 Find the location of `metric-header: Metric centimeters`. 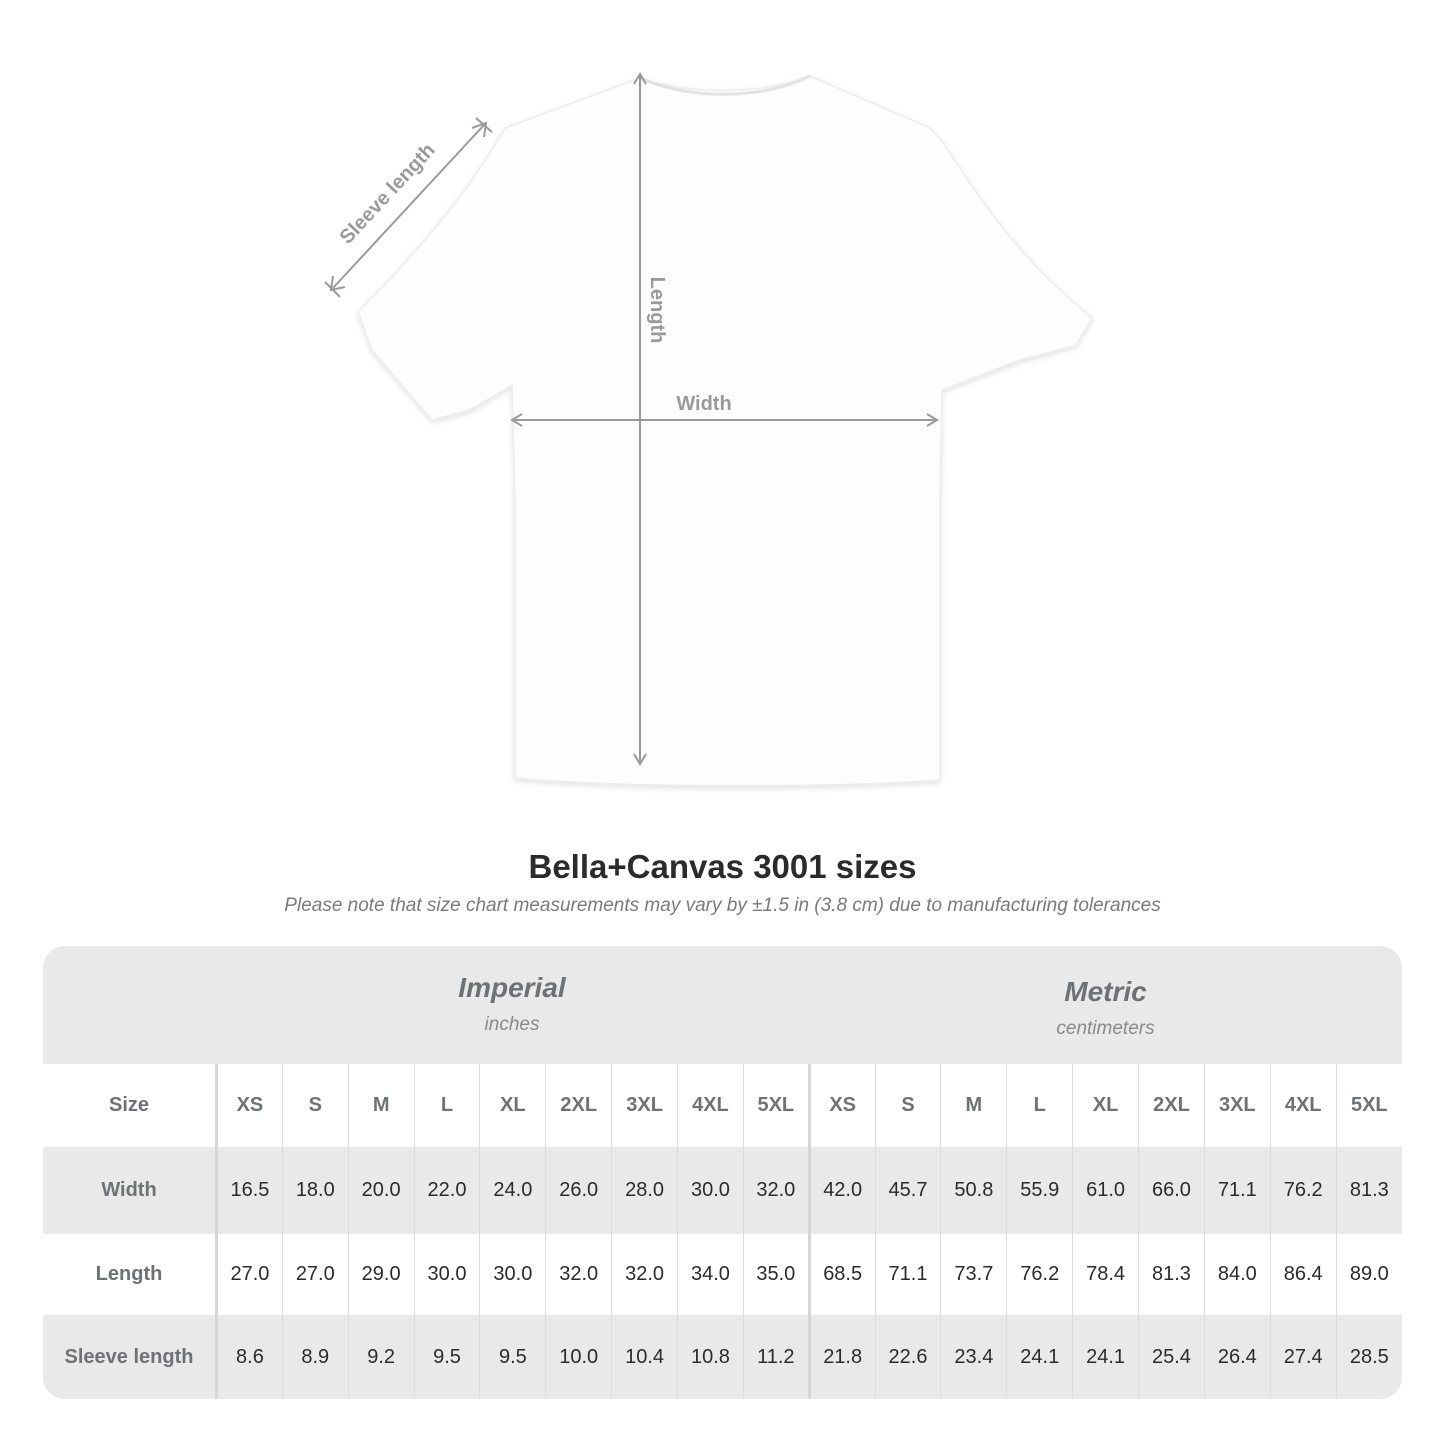

metric-header: Metric centimeters is located at coordinates (1105, 1020).